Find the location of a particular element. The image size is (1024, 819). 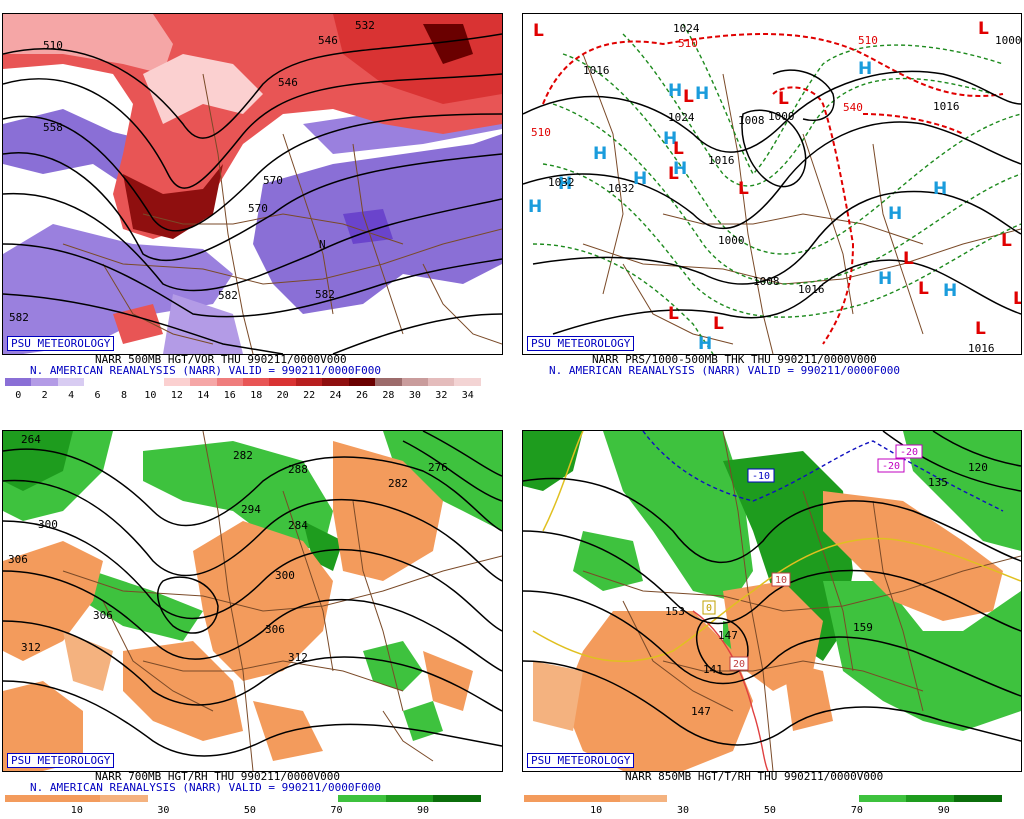

colorbar-tick-label: 90 is located at coordinates (423, 810).